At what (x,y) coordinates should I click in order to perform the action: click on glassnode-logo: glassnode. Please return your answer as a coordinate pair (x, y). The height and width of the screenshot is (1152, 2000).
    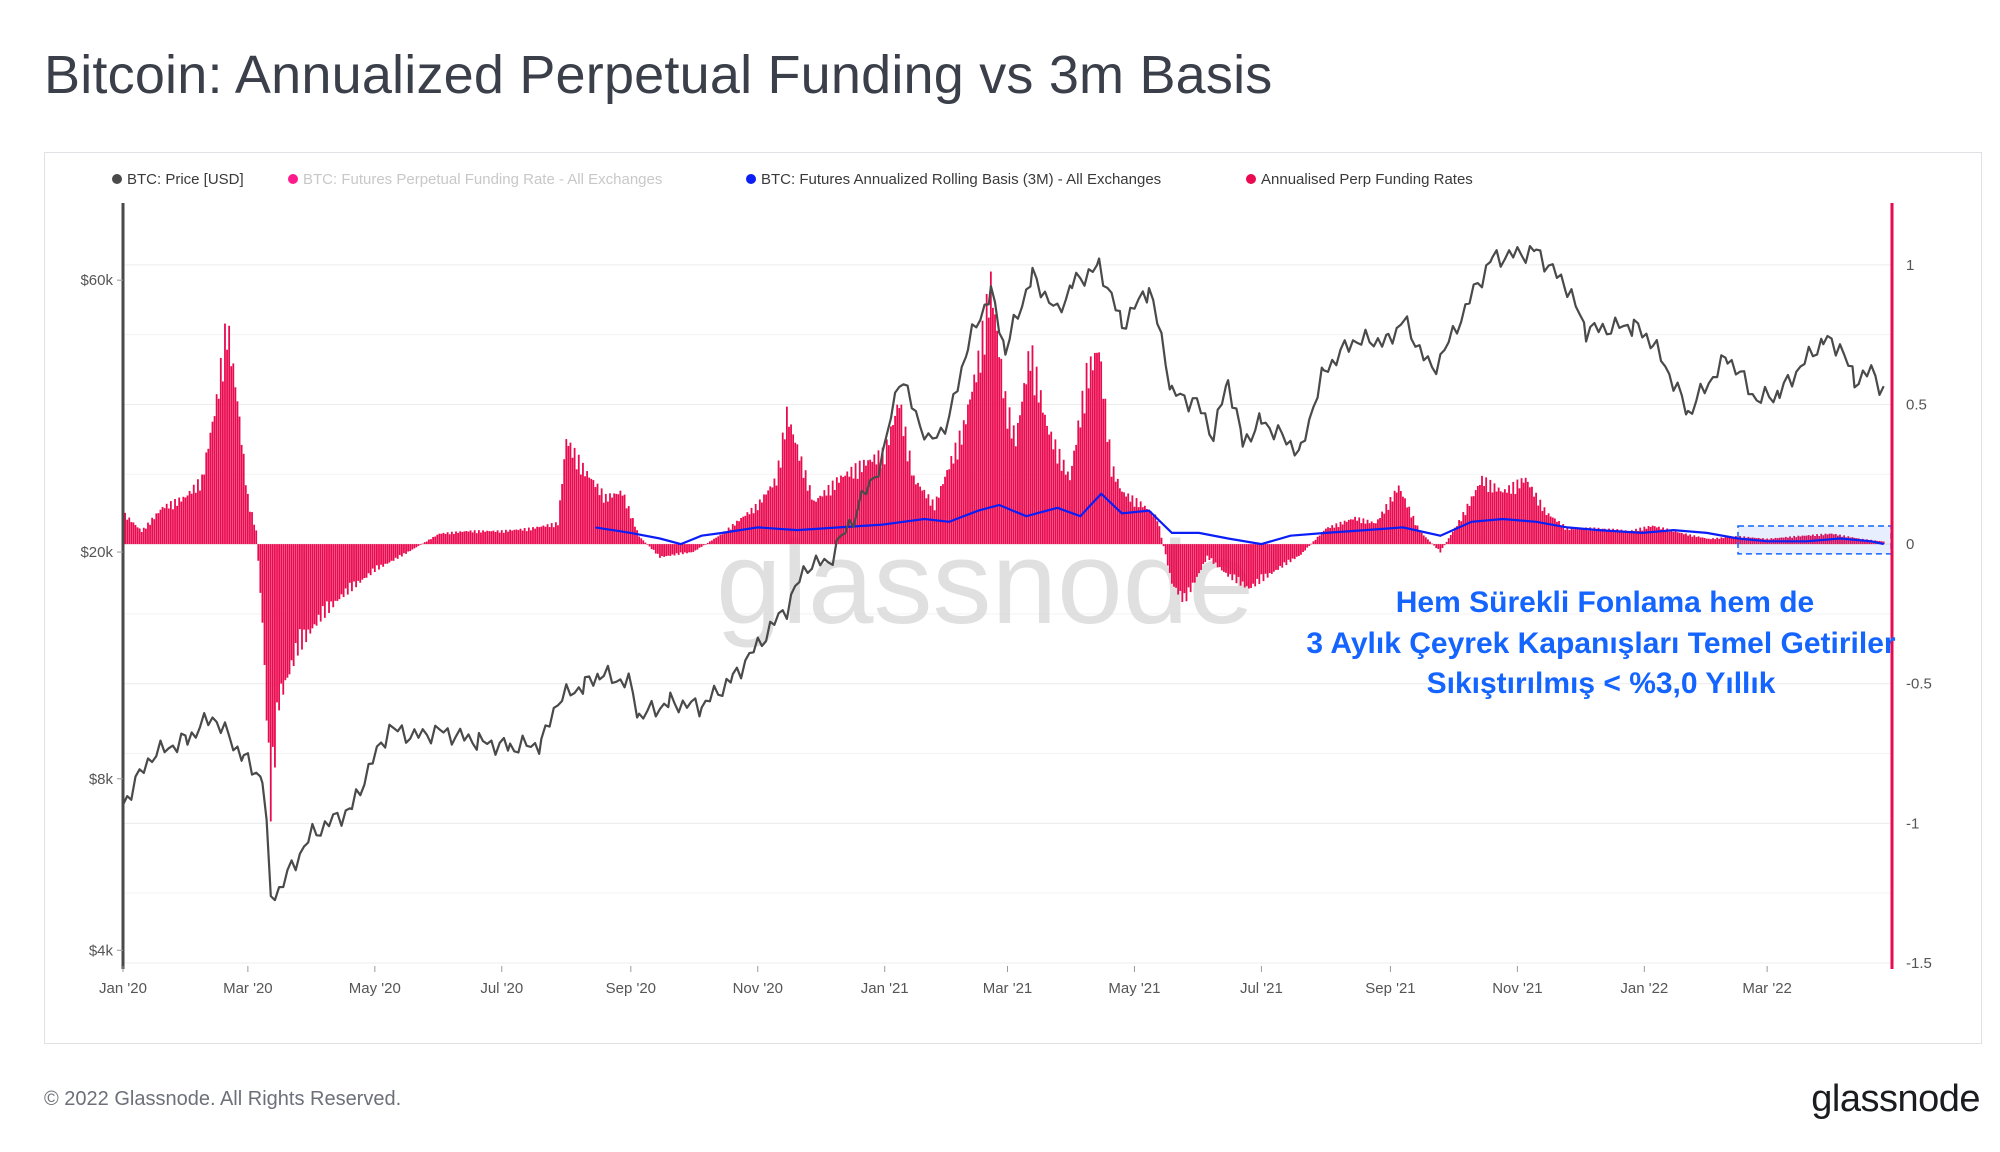
    Looking at the image, I should click on (1895, 1099).